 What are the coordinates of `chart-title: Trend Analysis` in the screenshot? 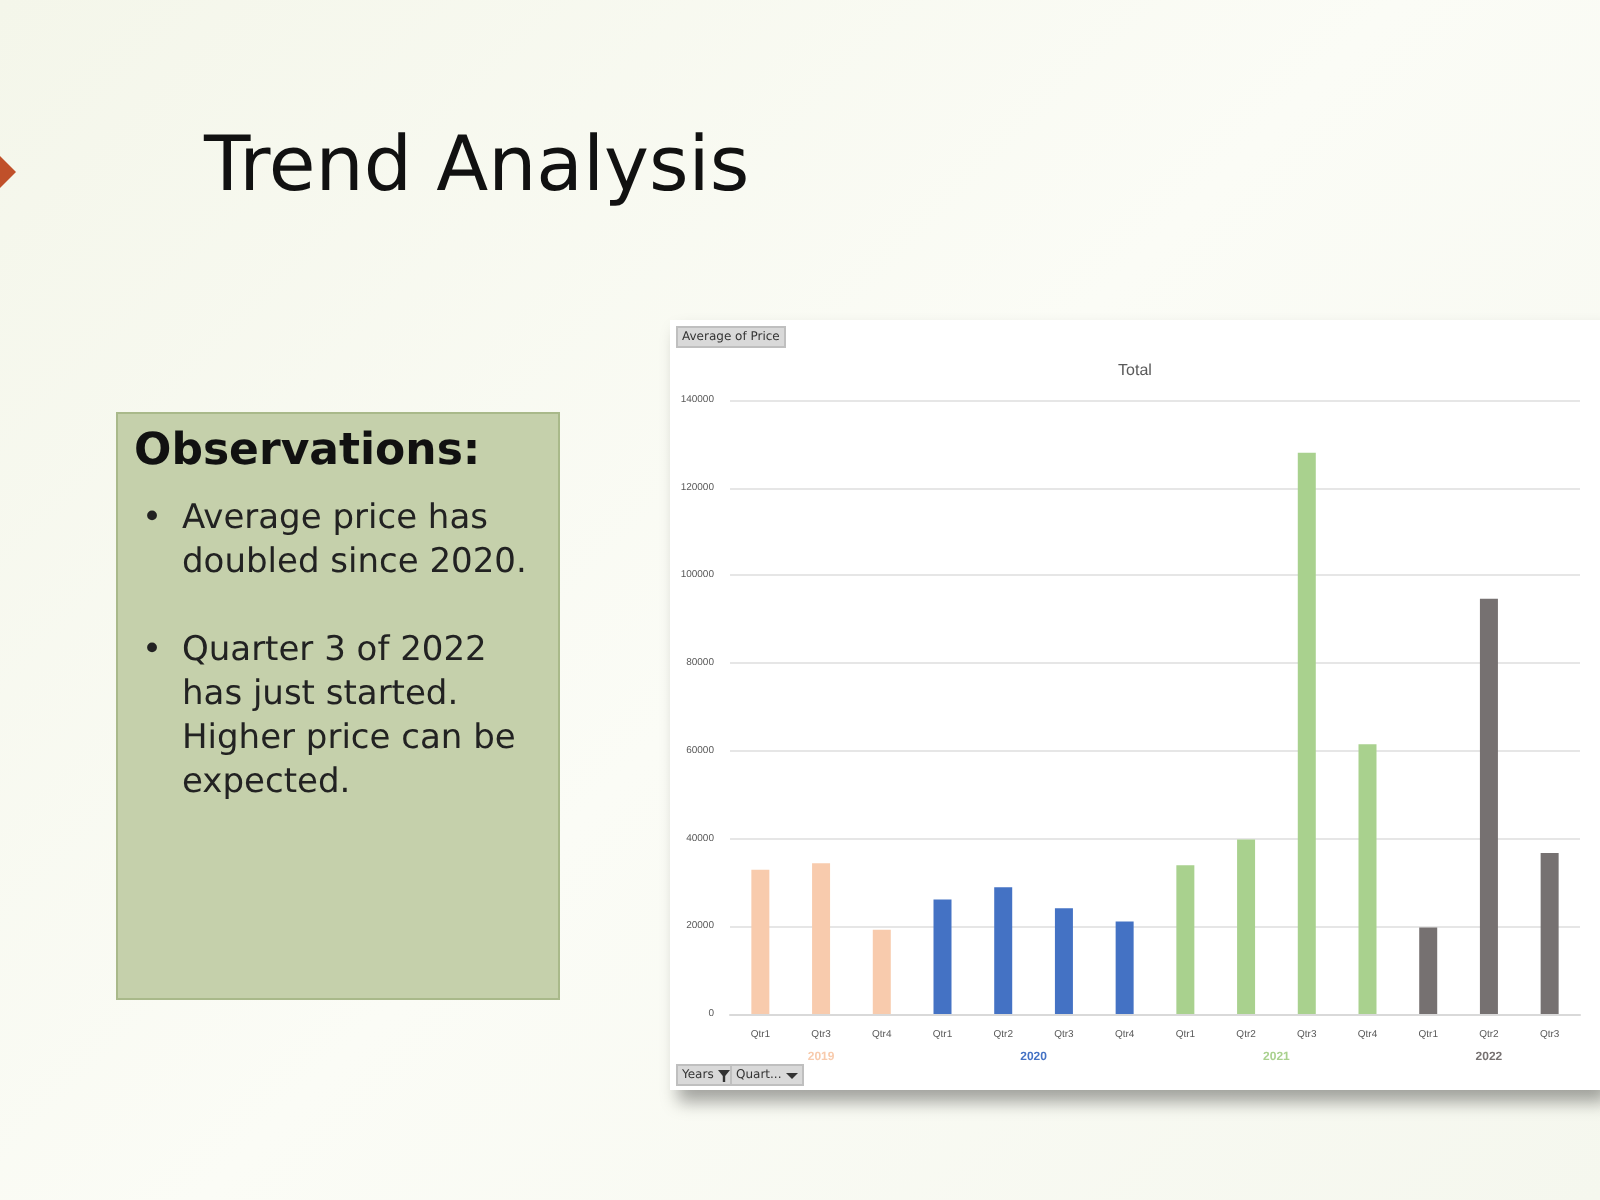 It's located at (477, 164).